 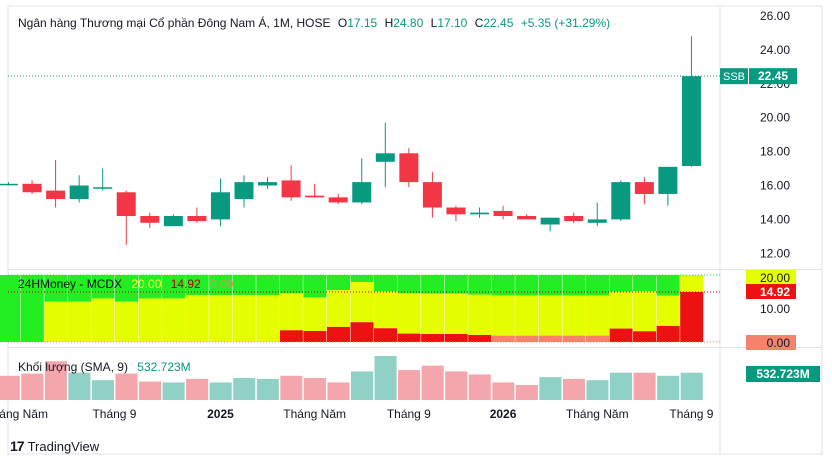 I want to click on volume-axis-label: 532.723M, so click(x=782, y=374).